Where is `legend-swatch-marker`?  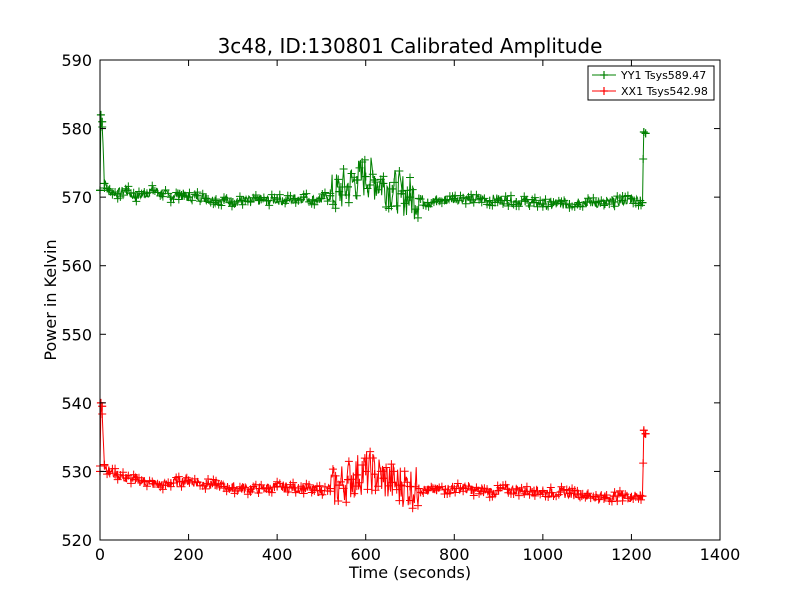
legend-swatch-marker is located at coordinates (604, 91).